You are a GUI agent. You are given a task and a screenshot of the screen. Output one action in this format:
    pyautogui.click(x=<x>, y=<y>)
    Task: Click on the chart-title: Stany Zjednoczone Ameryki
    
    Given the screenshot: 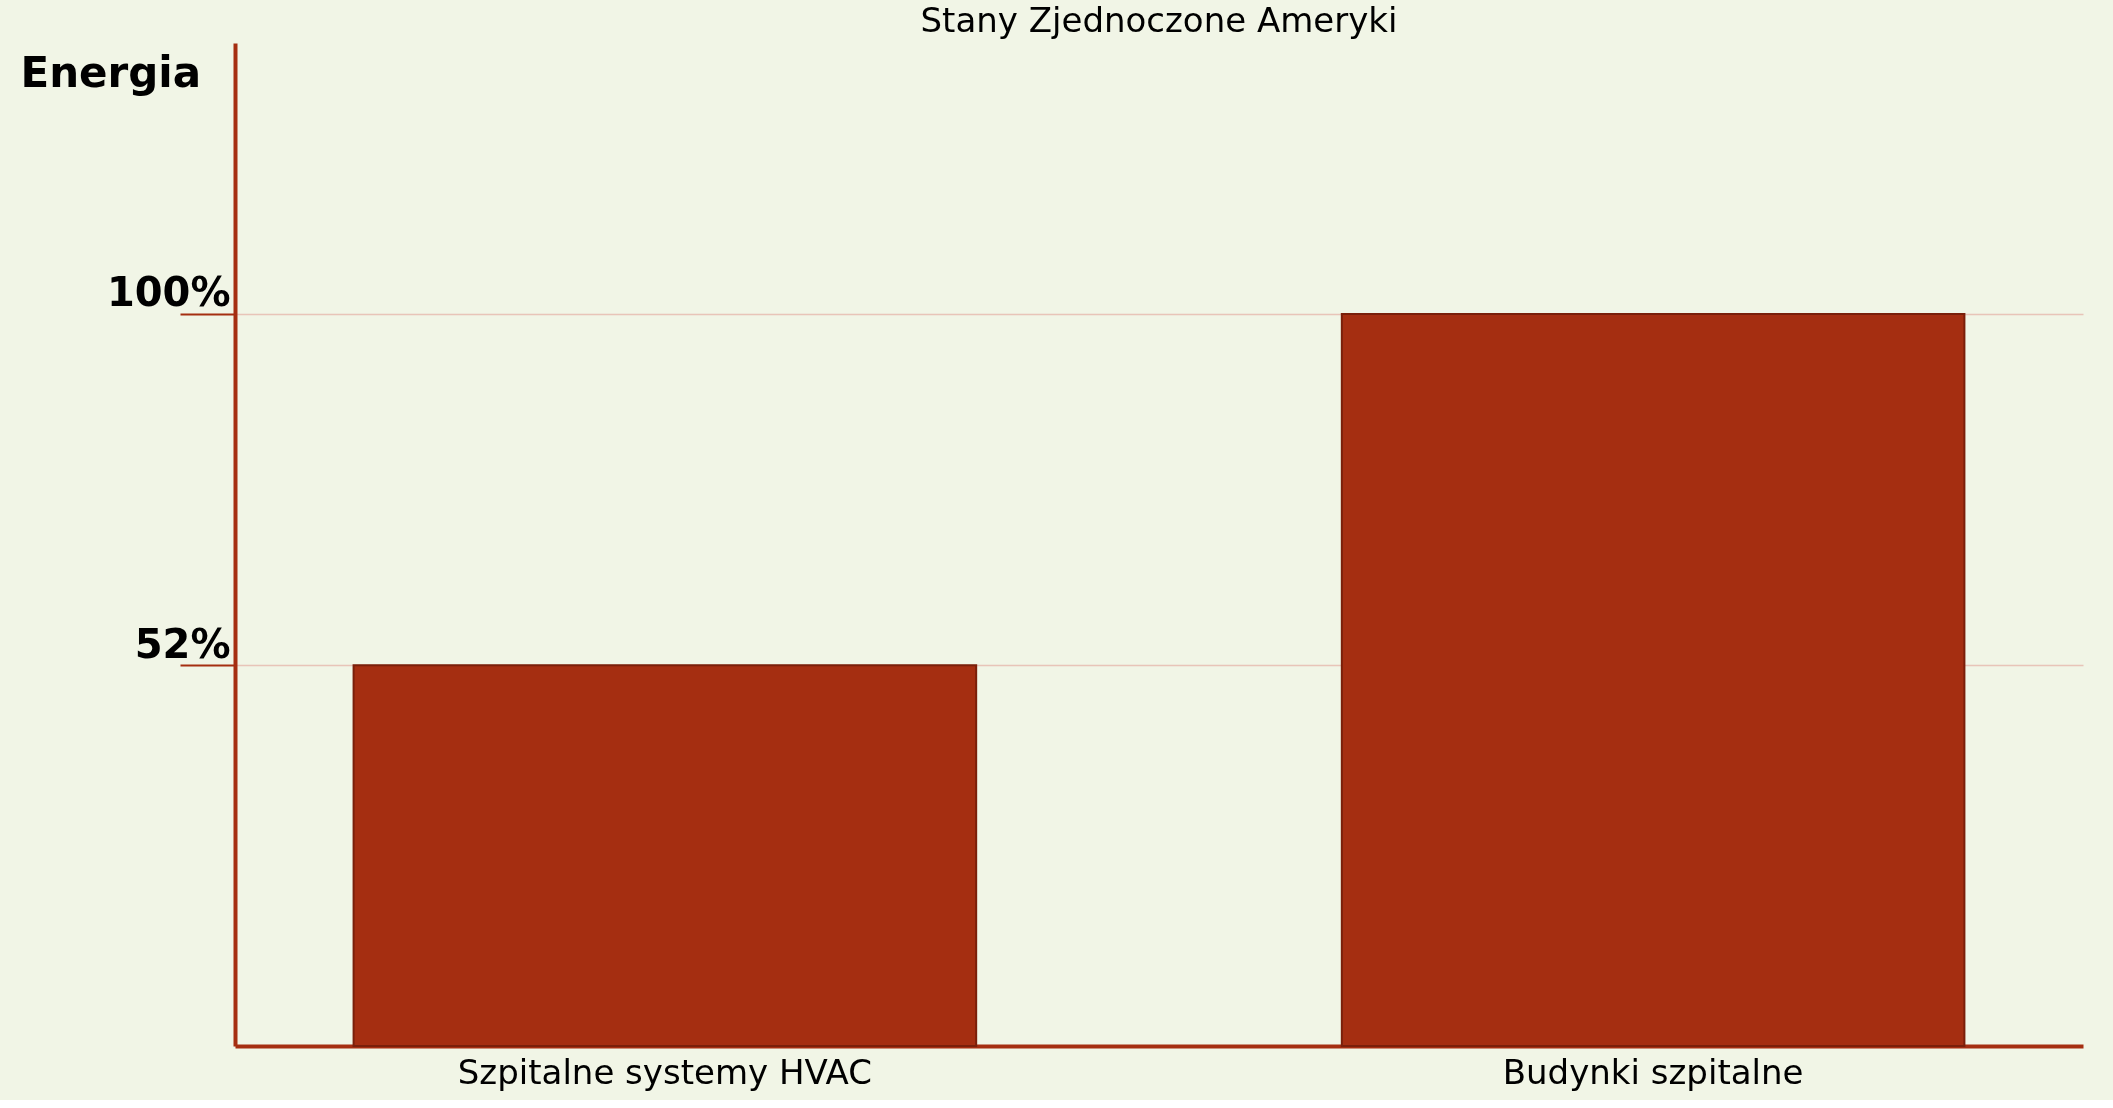 What is the action you would take?
    pyautogui.click(x=1159, y=20)
    